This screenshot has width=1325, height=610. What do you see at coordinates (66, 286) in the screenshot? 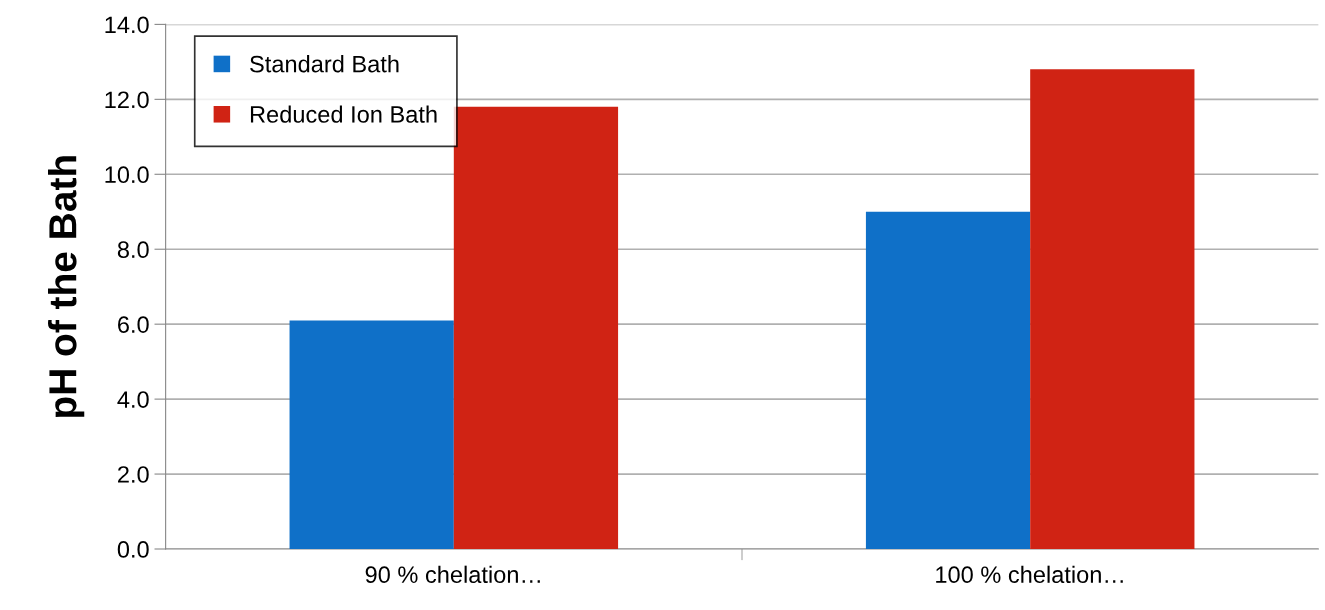
I see `y-axis-title: pH of the Bath` at bounding box center [66, 286].